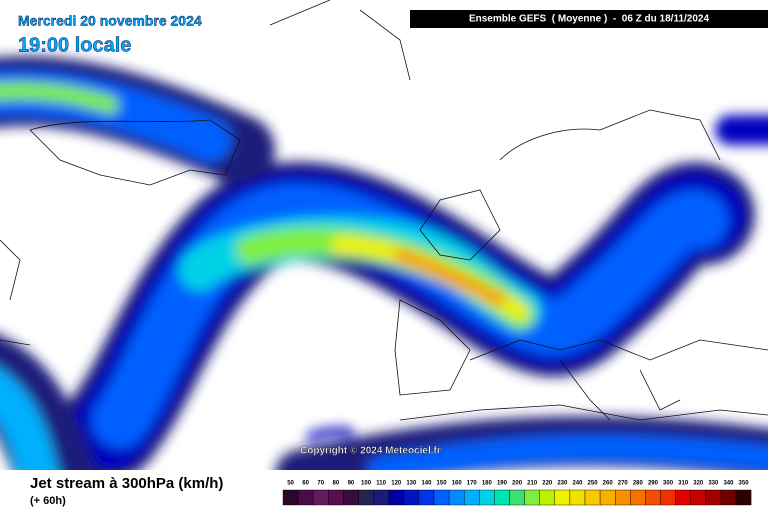 The image size is (768, 512). What do you see at coordinates (351, 484) in the screenshot?
I see `legend-tick-label: 90` at bounding box center [351, 484].